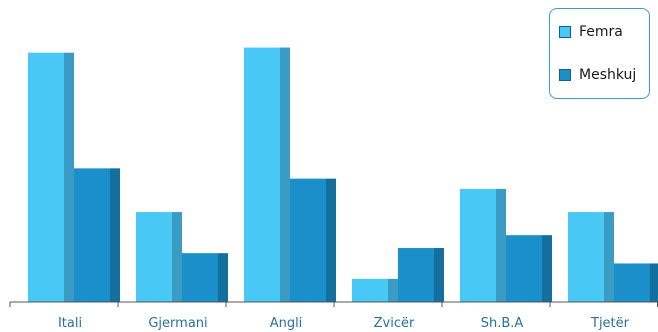 The height and width of the screenshot is (332, 658). Describe the element at coordinates (610, 323) in the screenshot. I see `category-label: Tjetër` at that location.